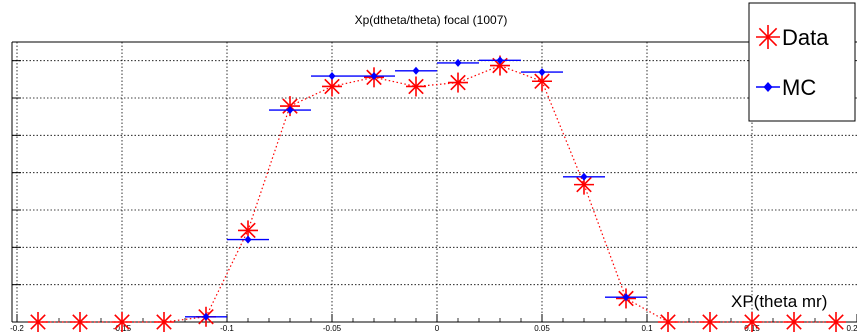 The height and width of the screenshot is (334, 857). What do you see at coordinates (799, 87) in the screenshot?
I see `legend-label-mc: MC` at bounding box center [799, 87].